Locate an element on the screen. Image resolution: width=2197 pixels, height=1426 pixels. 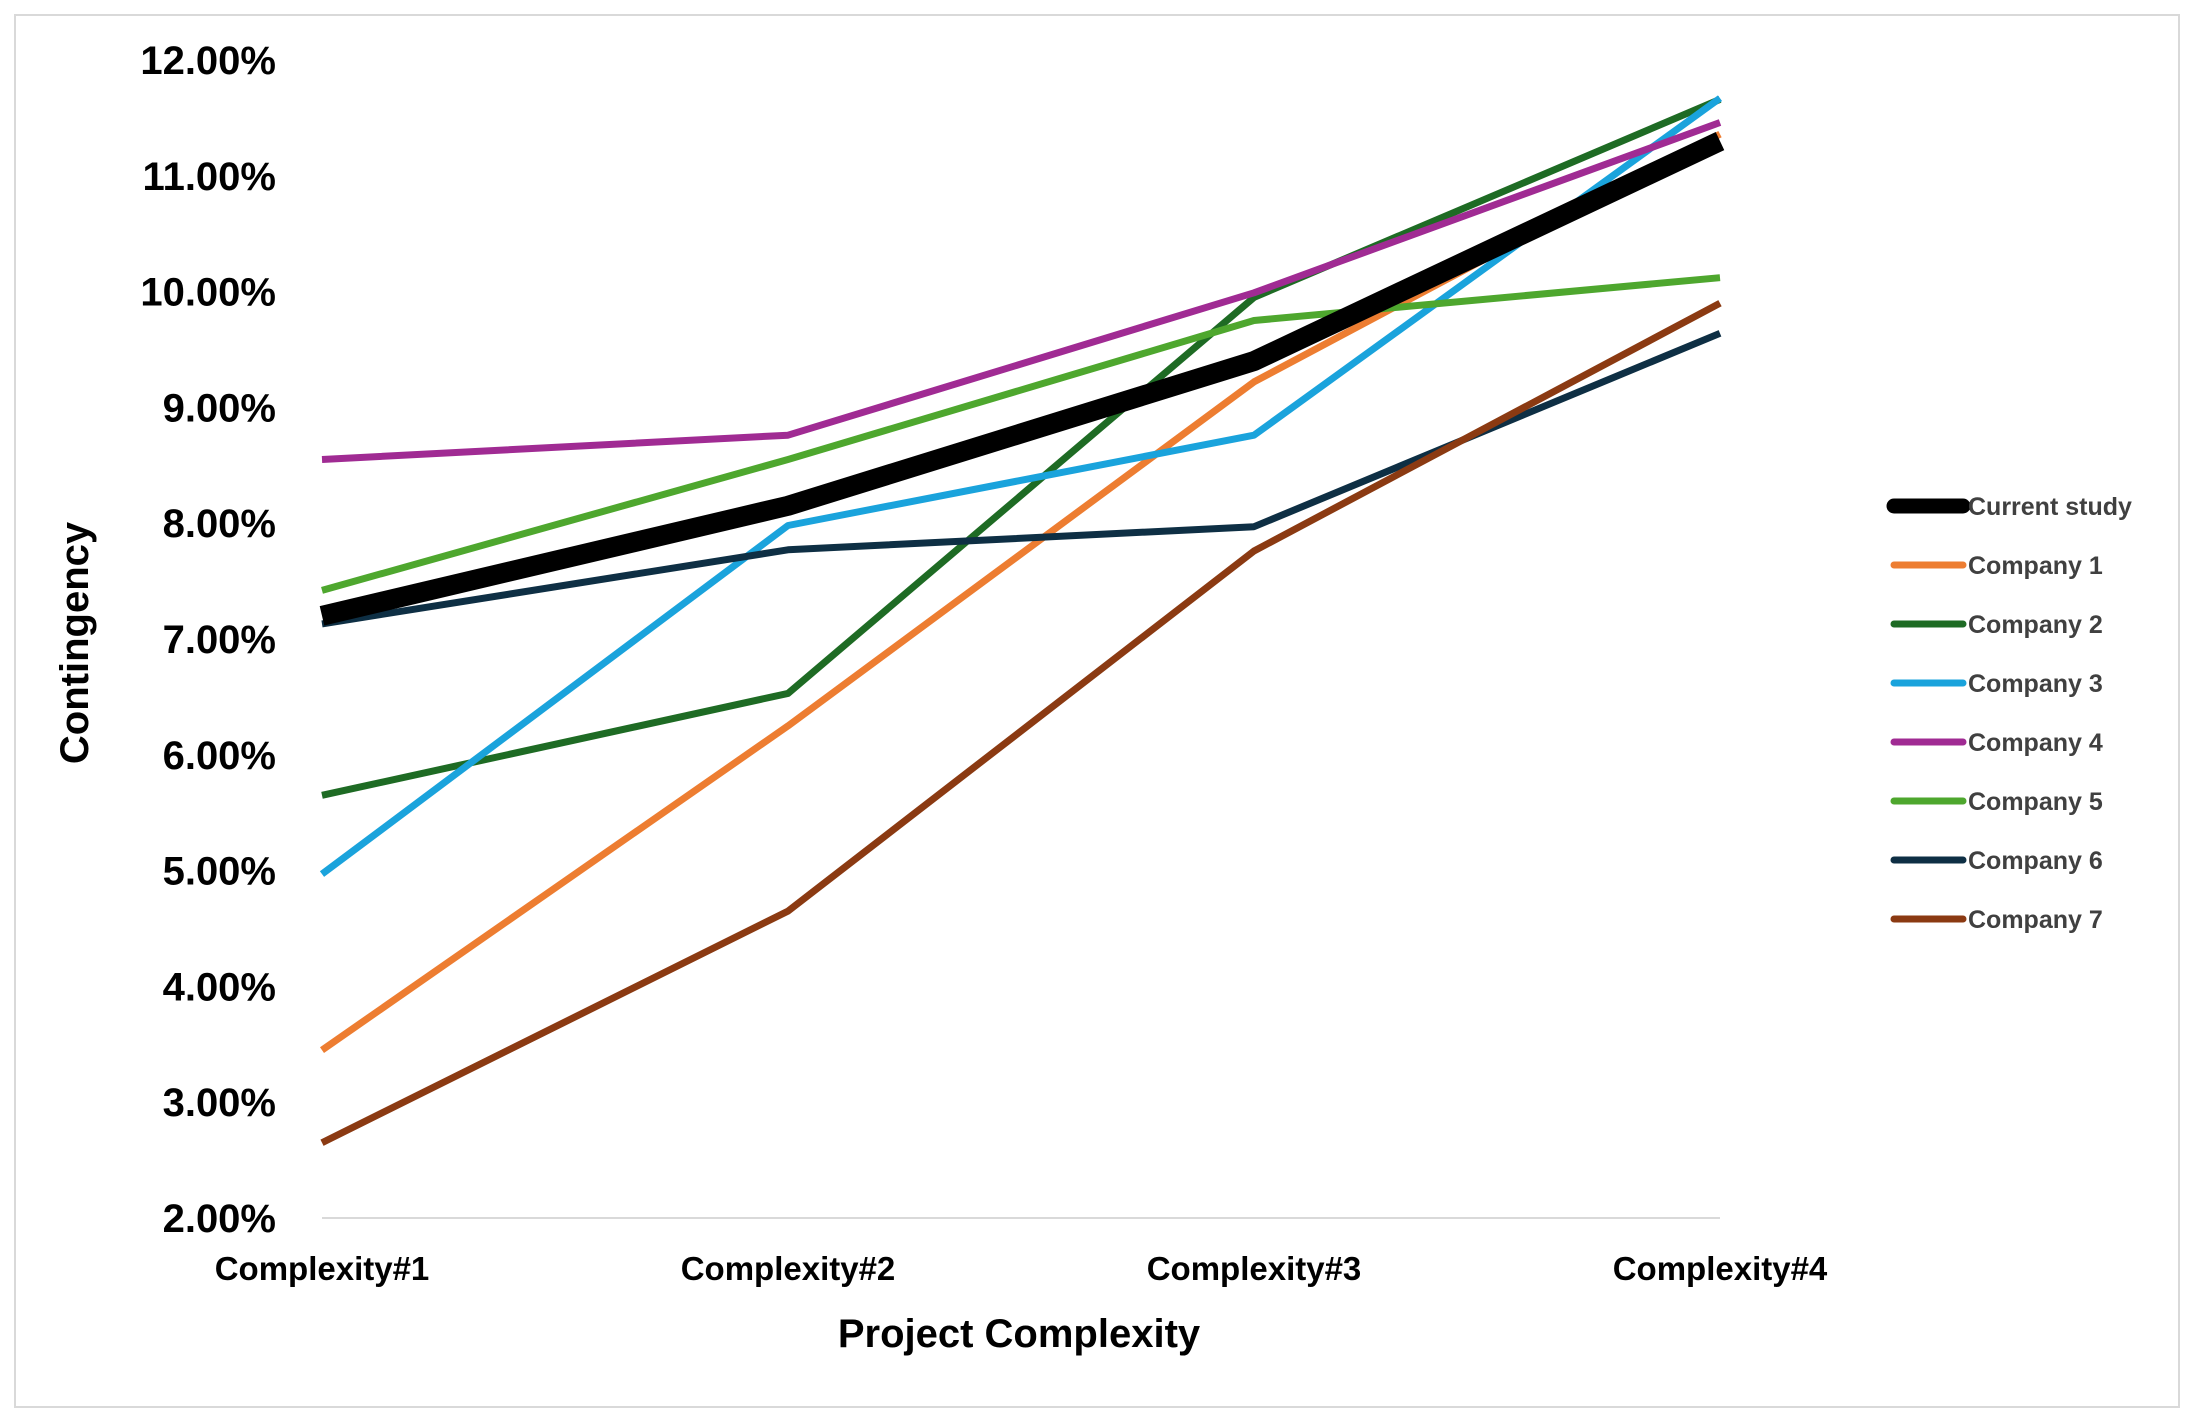
y-tick-label: 3.00% is located at coordinates (219, 1103).